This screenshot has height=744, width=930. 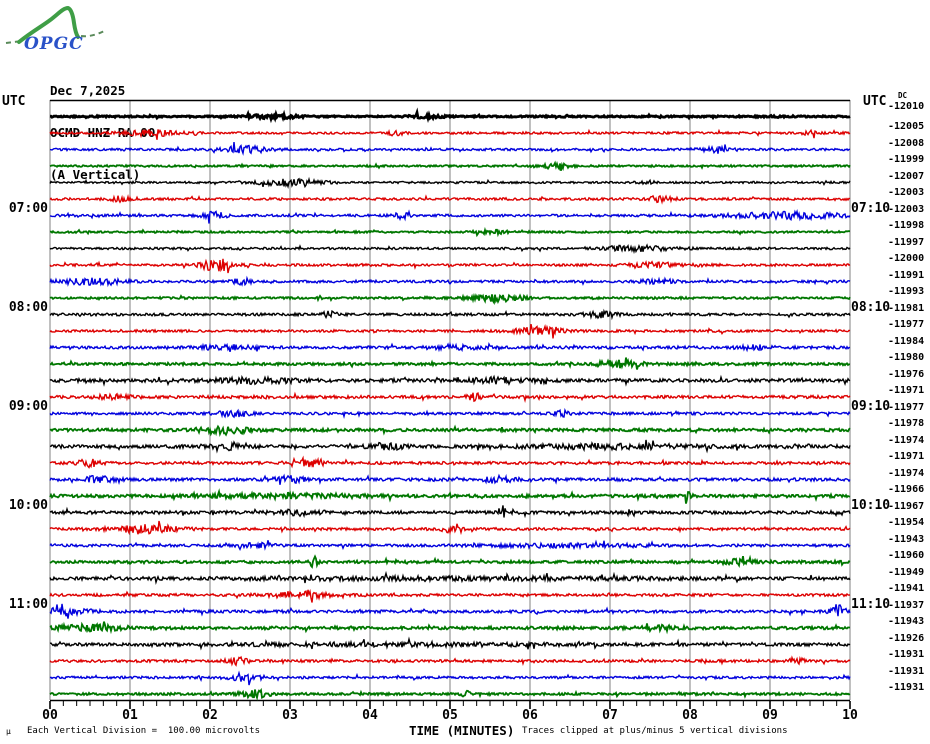 What do you see at coordinates (88, 90) in the screenshot?
I see `header-date: Dec 7,2025` at bounding box center [88, 90].